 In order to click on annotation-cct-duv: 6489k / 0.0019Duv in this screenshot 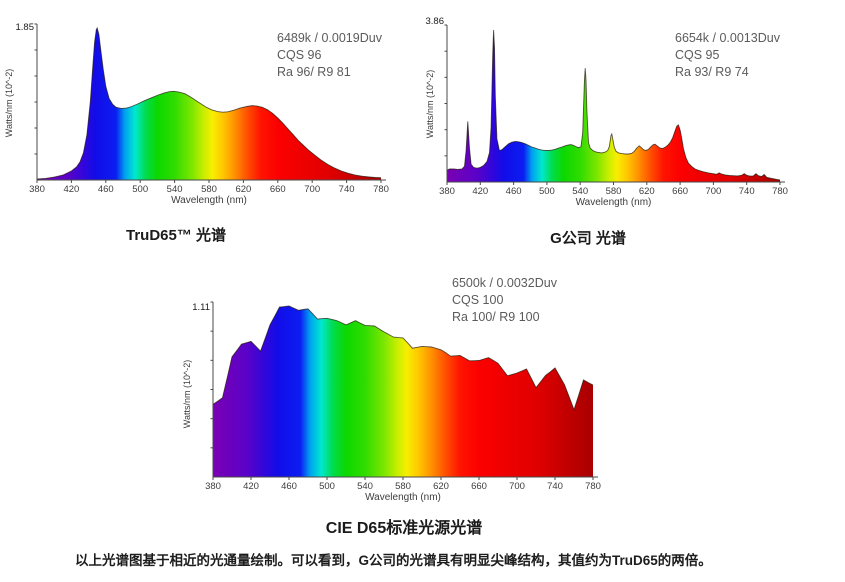, I will do `click(329, 38)`.